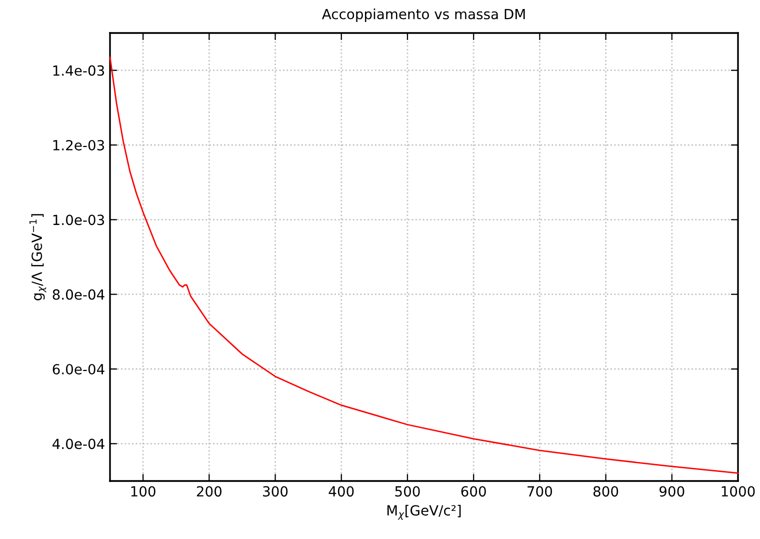 The image size is (760, 539). I want to click on x-tick-label: 300, so click(275, 491).